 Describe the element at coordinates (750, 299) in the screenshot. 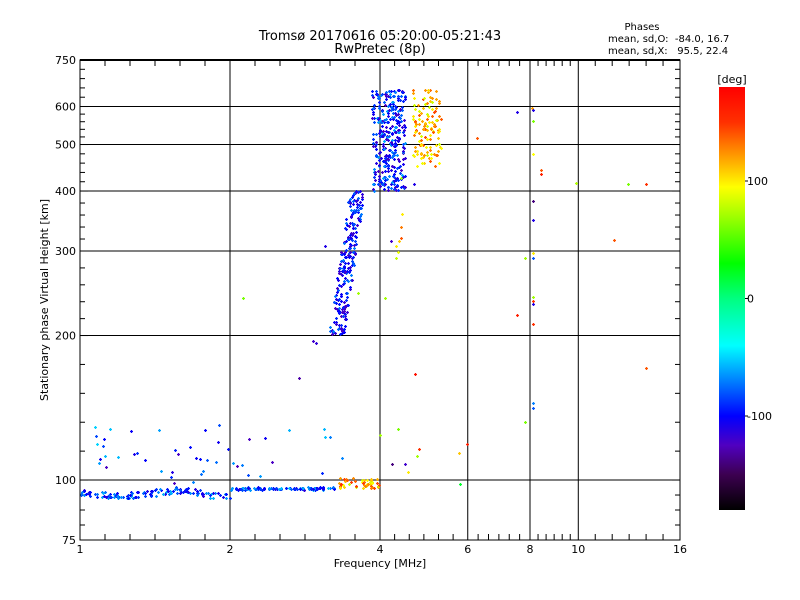

I see `colorbar-tick-label: 0` at that location.